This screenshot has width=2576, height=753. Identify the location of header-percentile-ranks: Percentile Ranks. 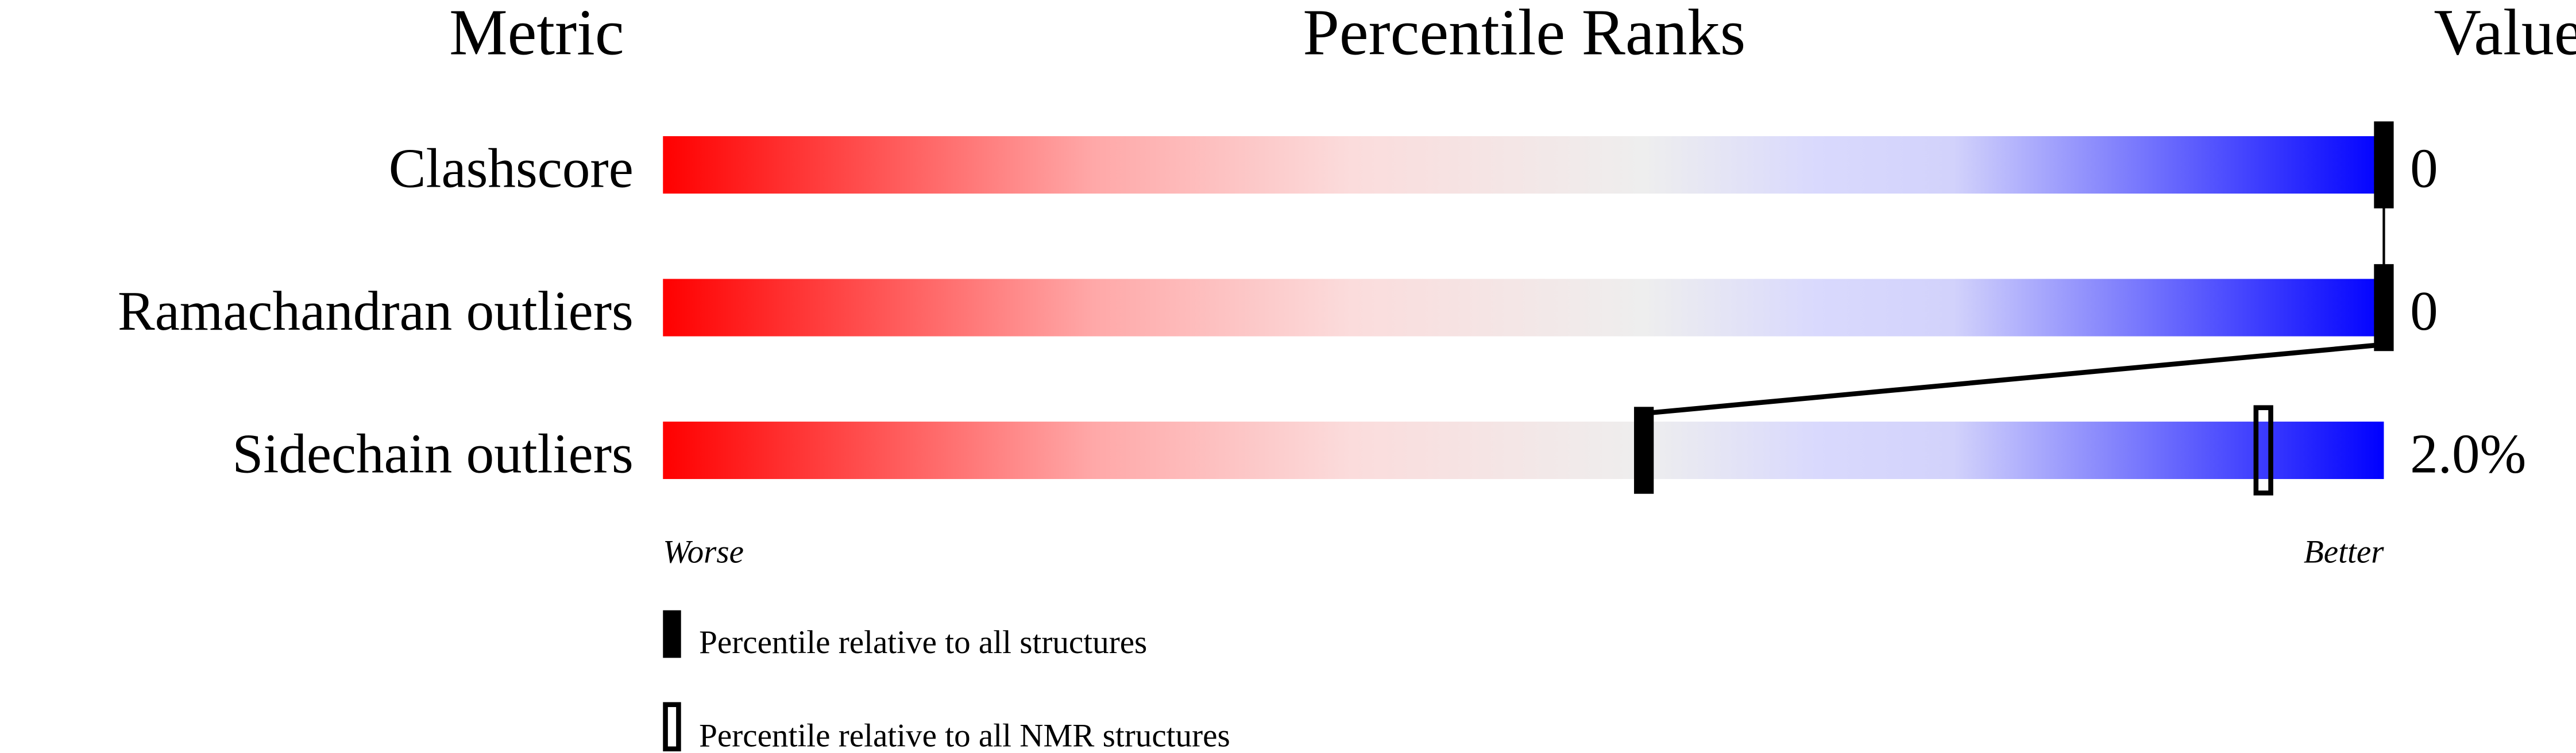
(1524, 34).